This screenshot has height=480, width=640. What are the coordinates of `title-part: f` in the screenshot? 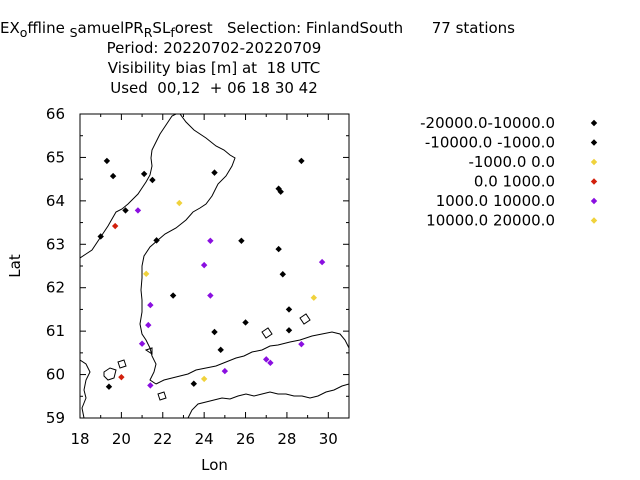 It's located at (172, 32).